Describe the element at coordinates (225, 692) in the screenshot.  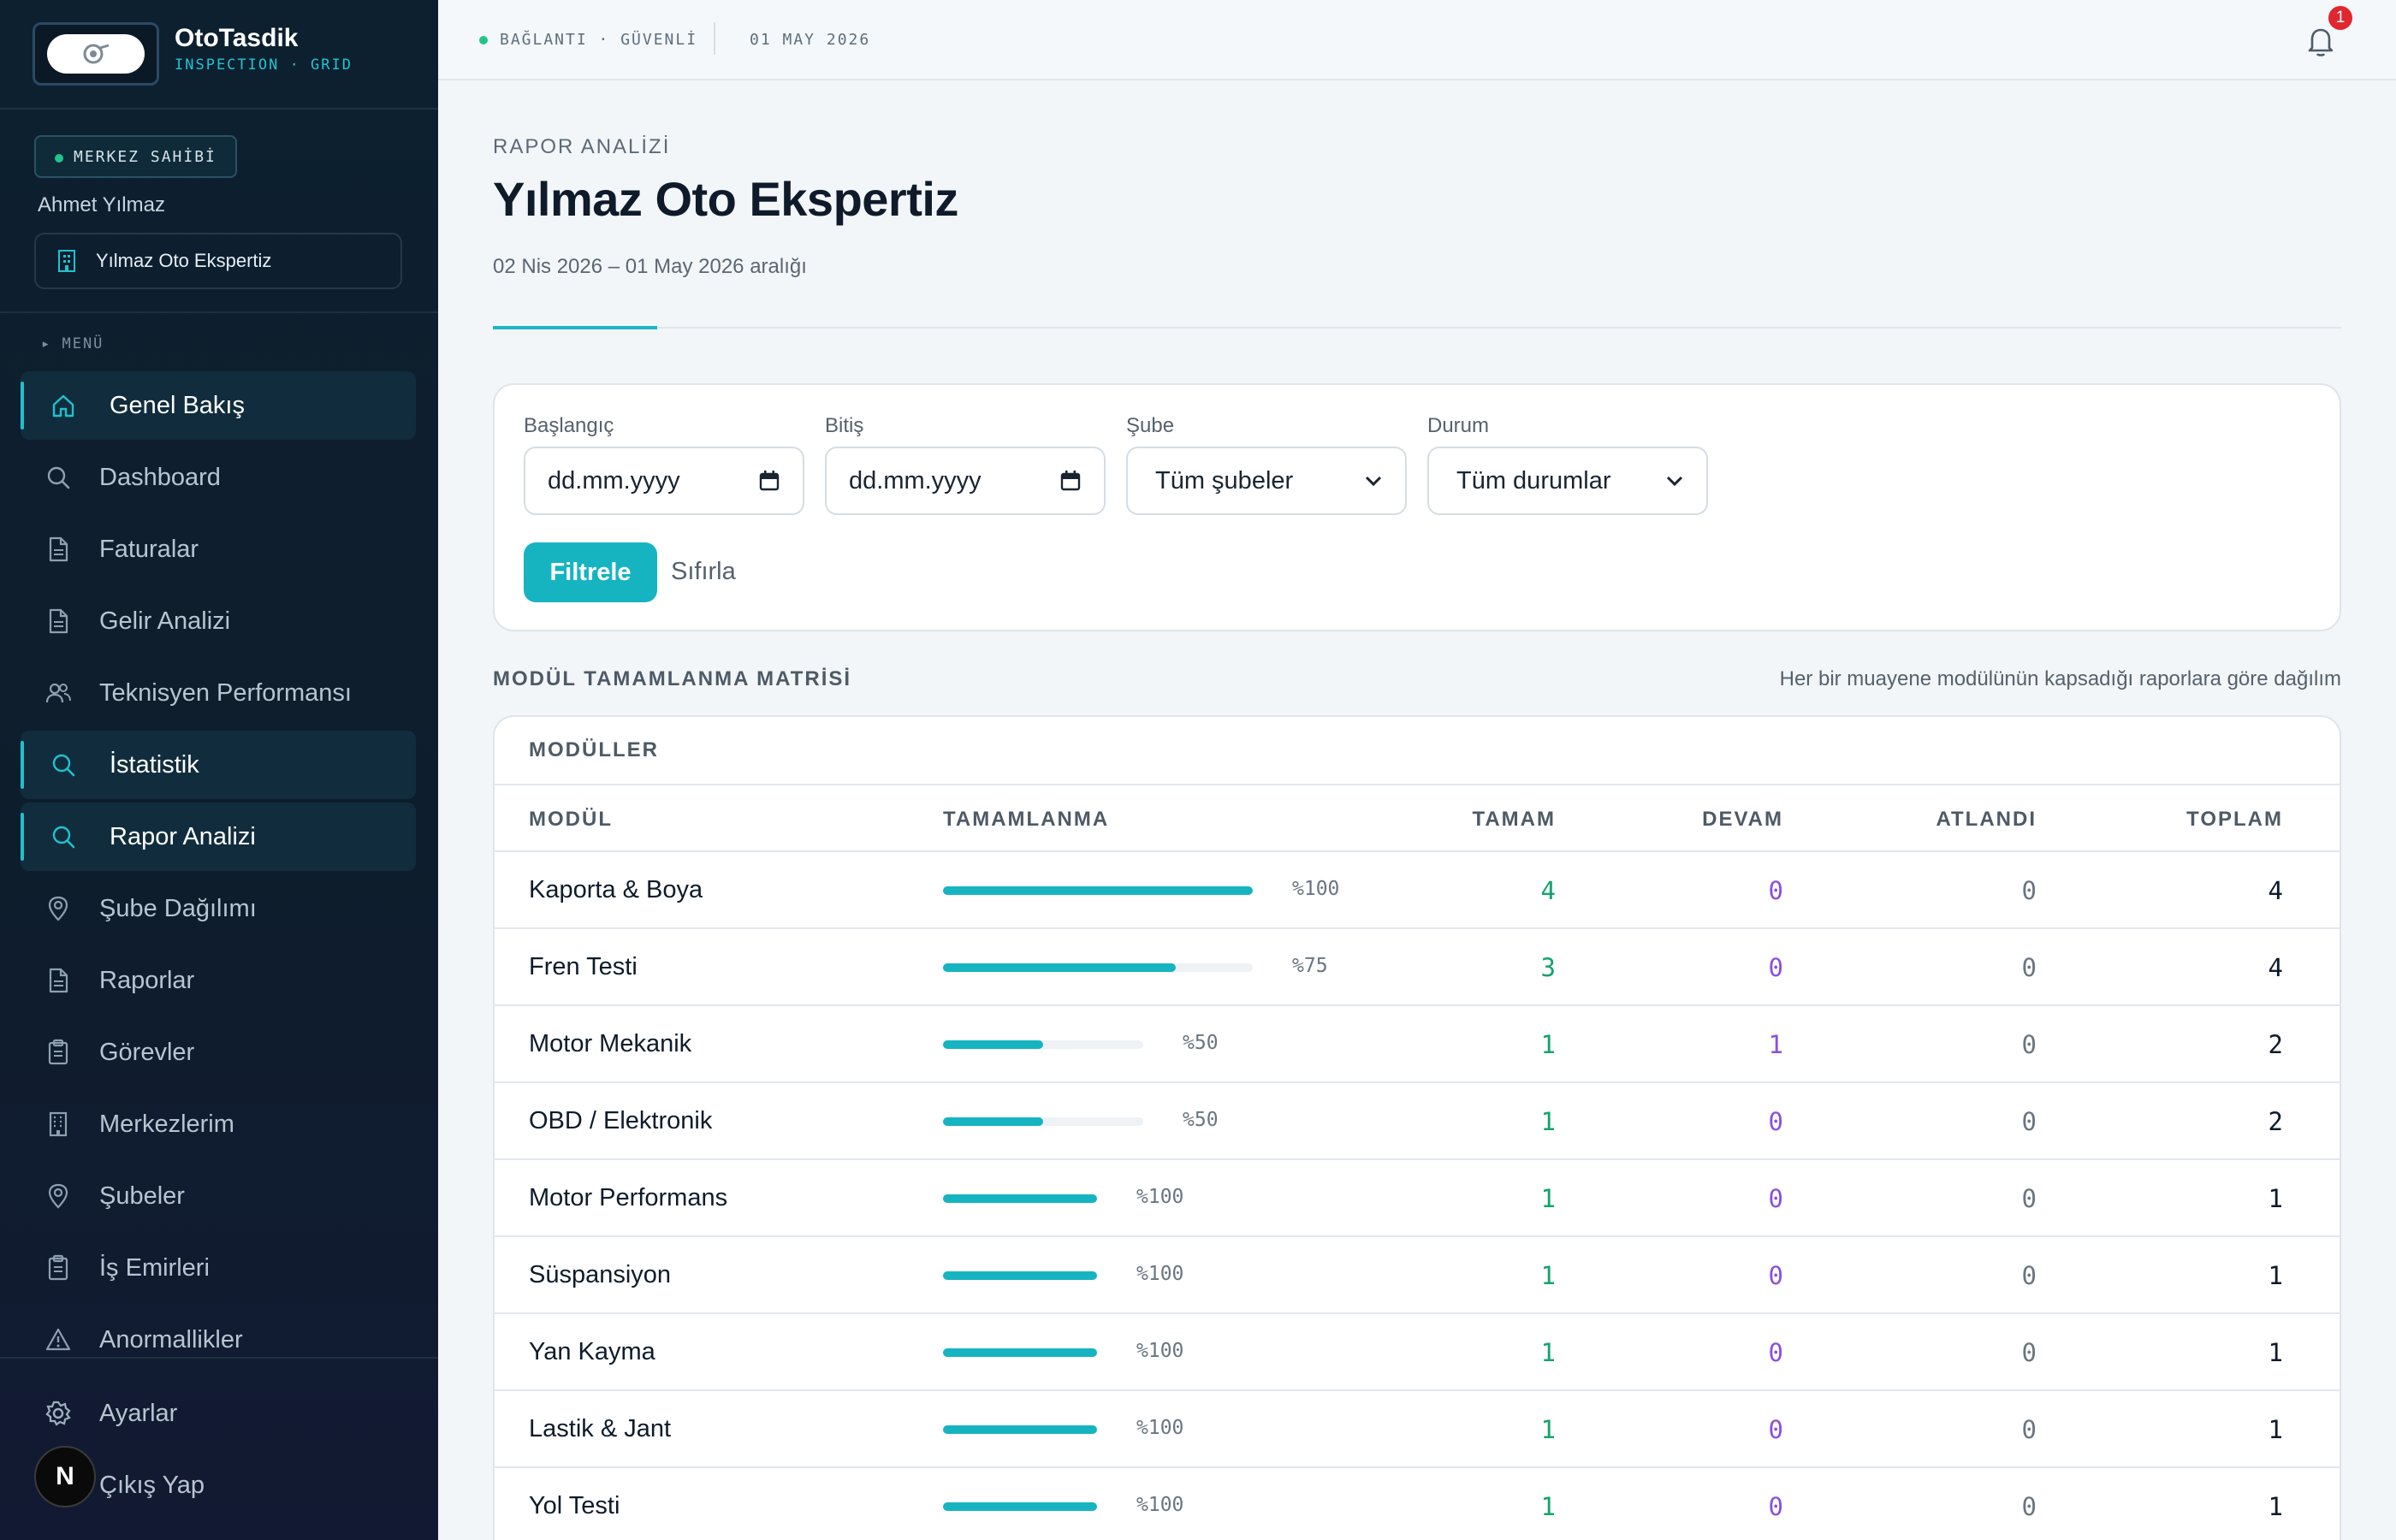
I see `sidebar-item-label: Teknisyen Performansı` at that location.